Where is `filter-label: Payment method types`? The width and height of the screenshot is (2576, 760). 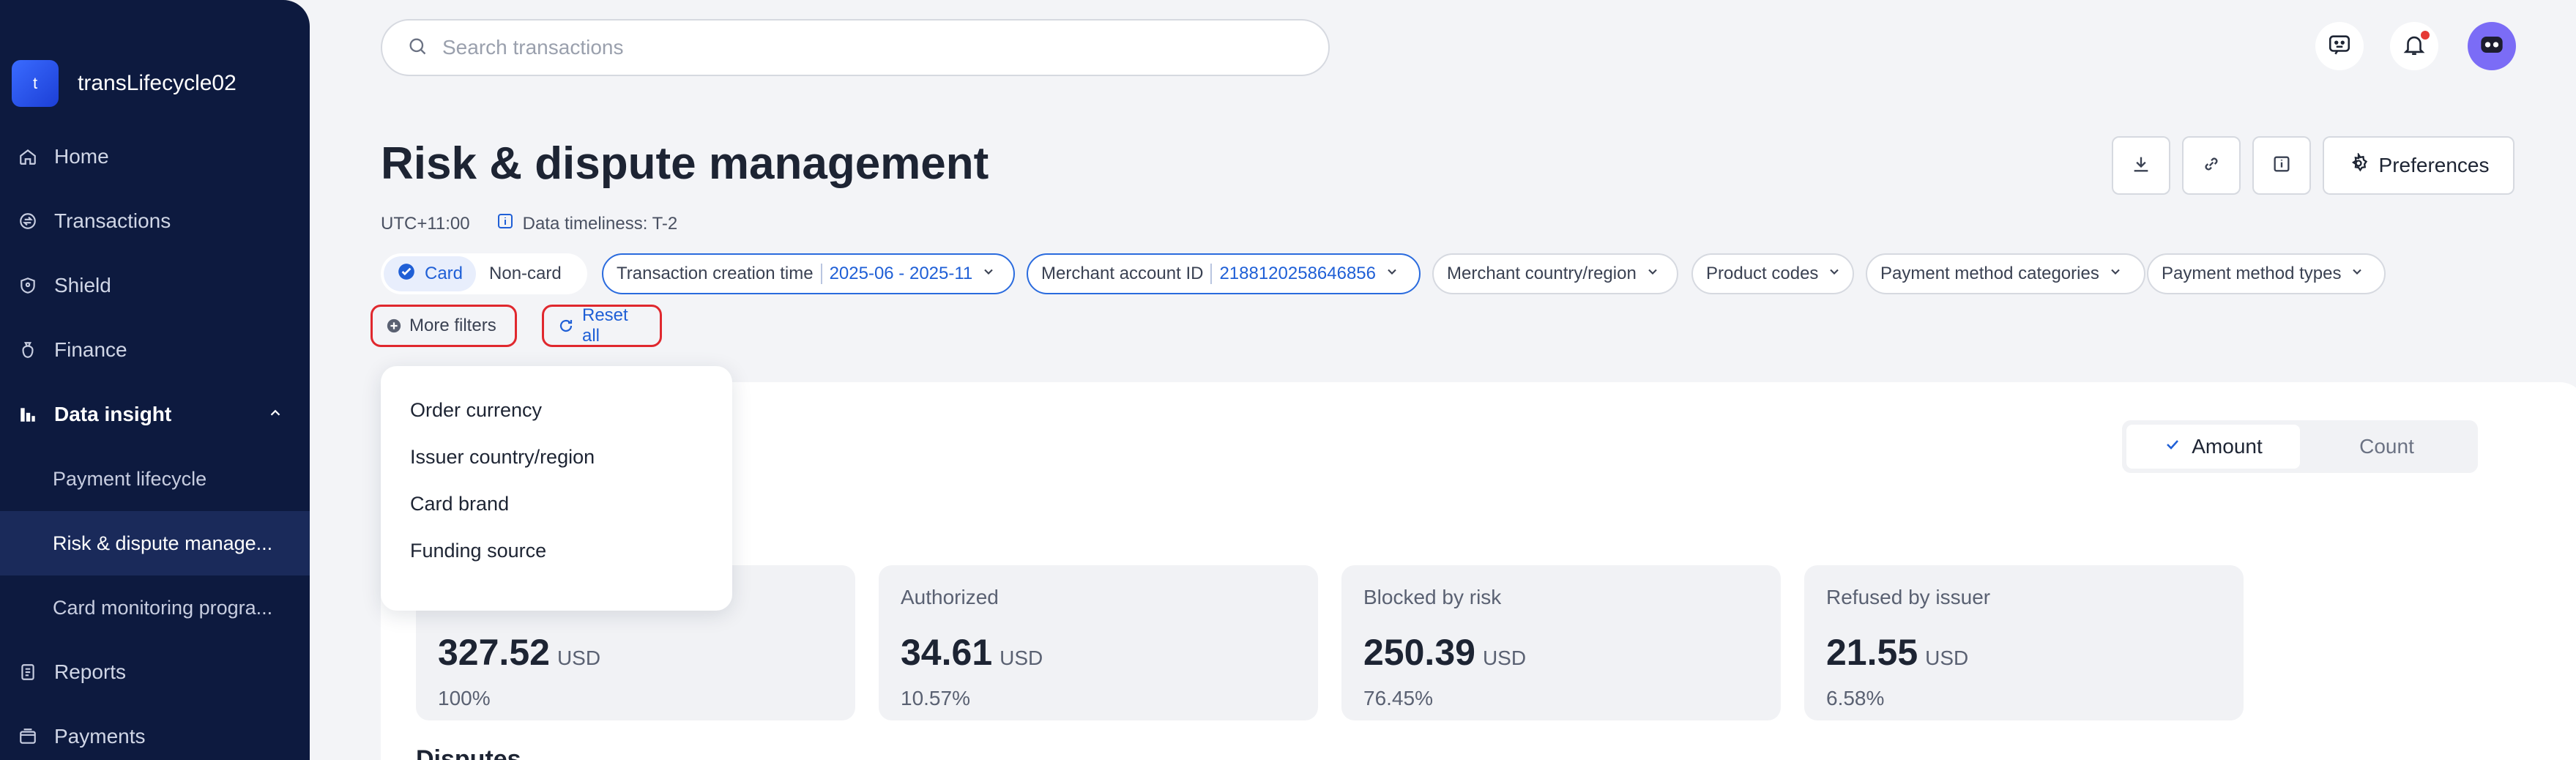 filter-label: Payment method types is located at coordinates (2252, 273).